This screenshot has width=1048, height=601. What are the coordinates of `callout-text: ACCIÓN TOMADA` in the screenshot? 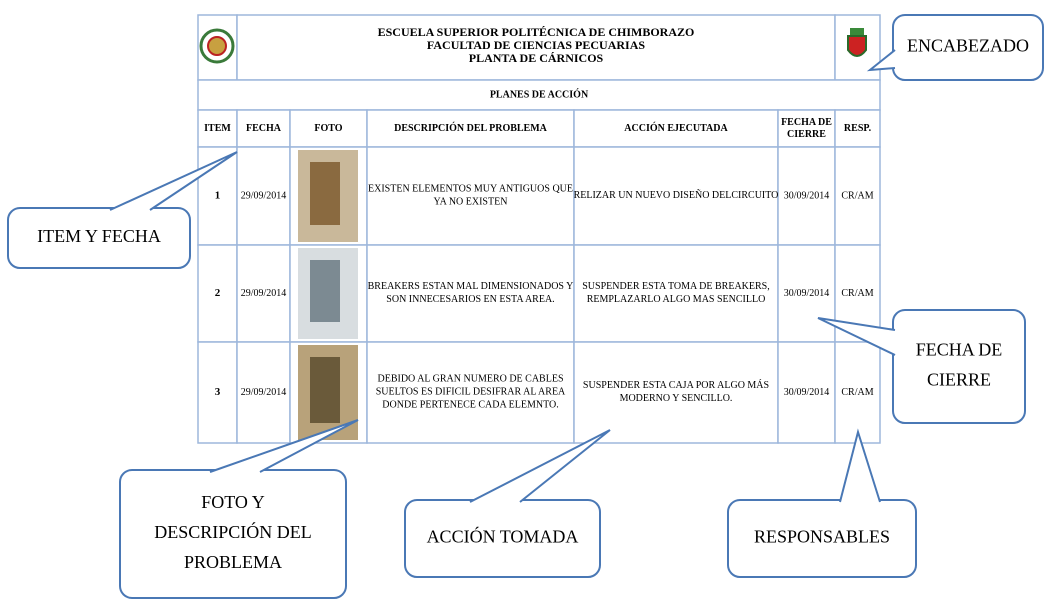 It's located at (503, 536).